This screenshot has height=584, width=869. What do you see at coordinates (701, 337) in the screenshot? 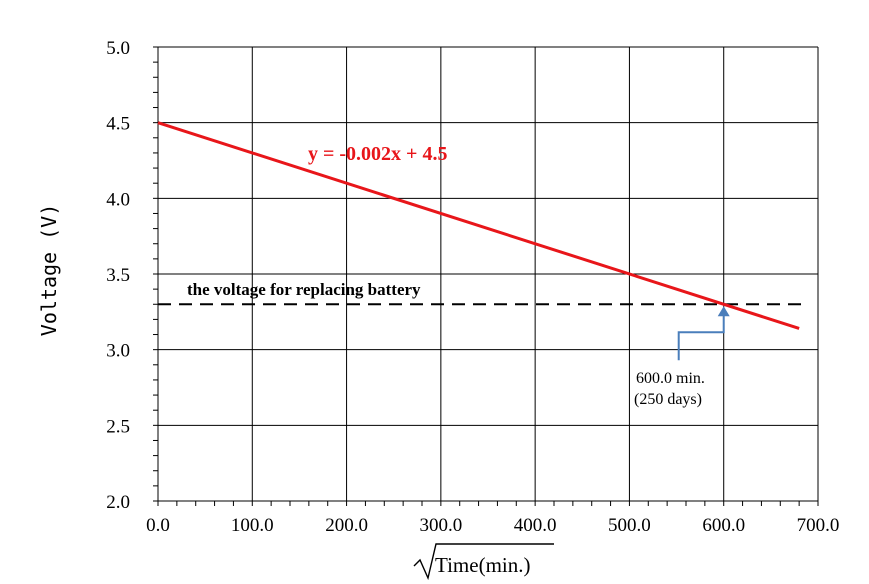
I see `annotation-arrow` at bounding box center [701, 337].